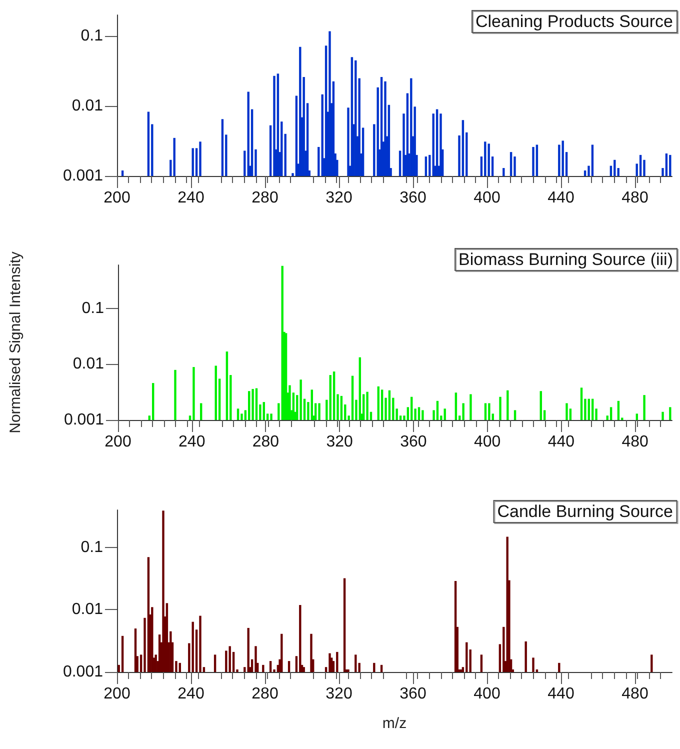 The height and width of the screenshot is (749, 680). What do you see at coordinates (565, 259) in the screenshot?
I see `chart-title: Biomass Burning Source (iii)` at bounding box center [565, 259].